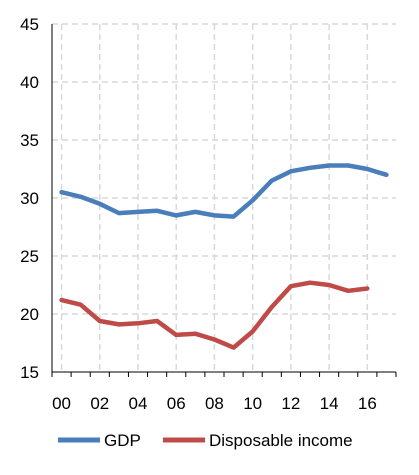 The height and width of the screenshot is (475, 419). What do you see at coordinates (224, 392) in the screenshot?
I see `x-axis: 00 02 04 06 08 10 12 14 16` at bounding box center [224, 392].